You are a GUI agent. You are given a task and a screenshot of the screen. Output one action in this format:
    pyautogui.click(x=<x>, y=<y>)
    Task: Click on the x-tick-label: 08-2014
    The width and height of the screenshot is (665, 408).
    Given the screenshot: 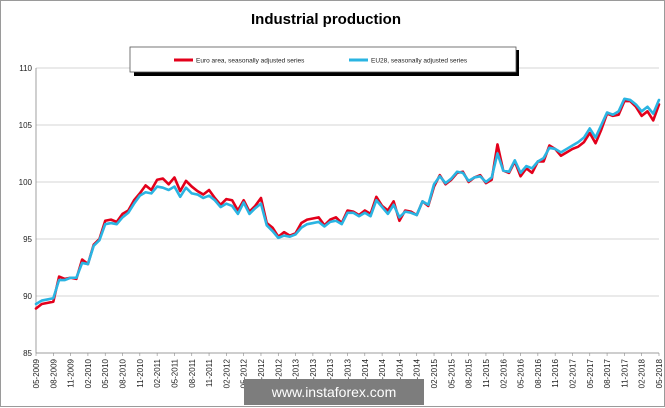 What is the action you would take?
    pyautogui.click(x=399, y=373)
    